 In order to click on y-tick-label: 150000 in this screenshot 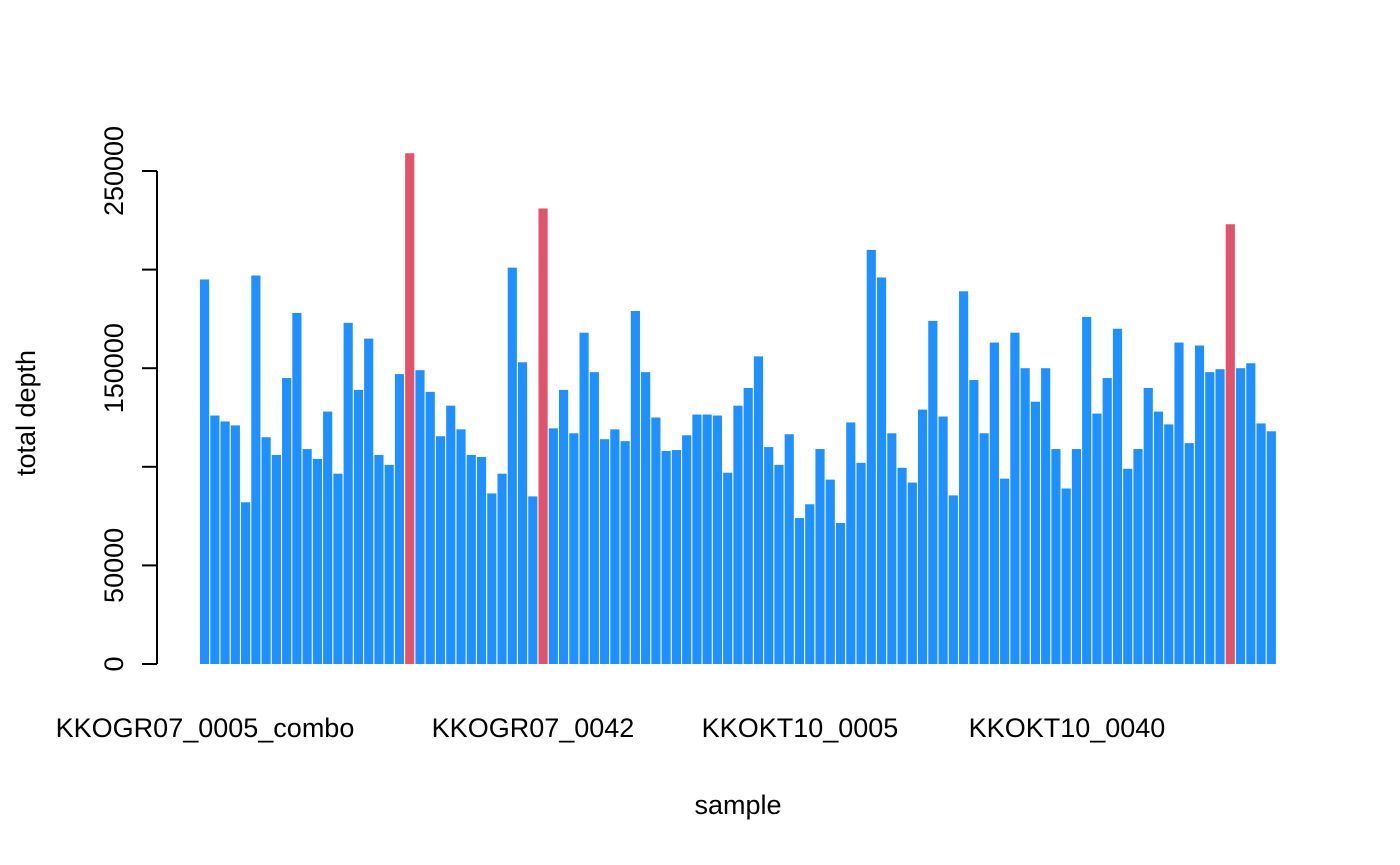, I will do `click(114, 368)`.